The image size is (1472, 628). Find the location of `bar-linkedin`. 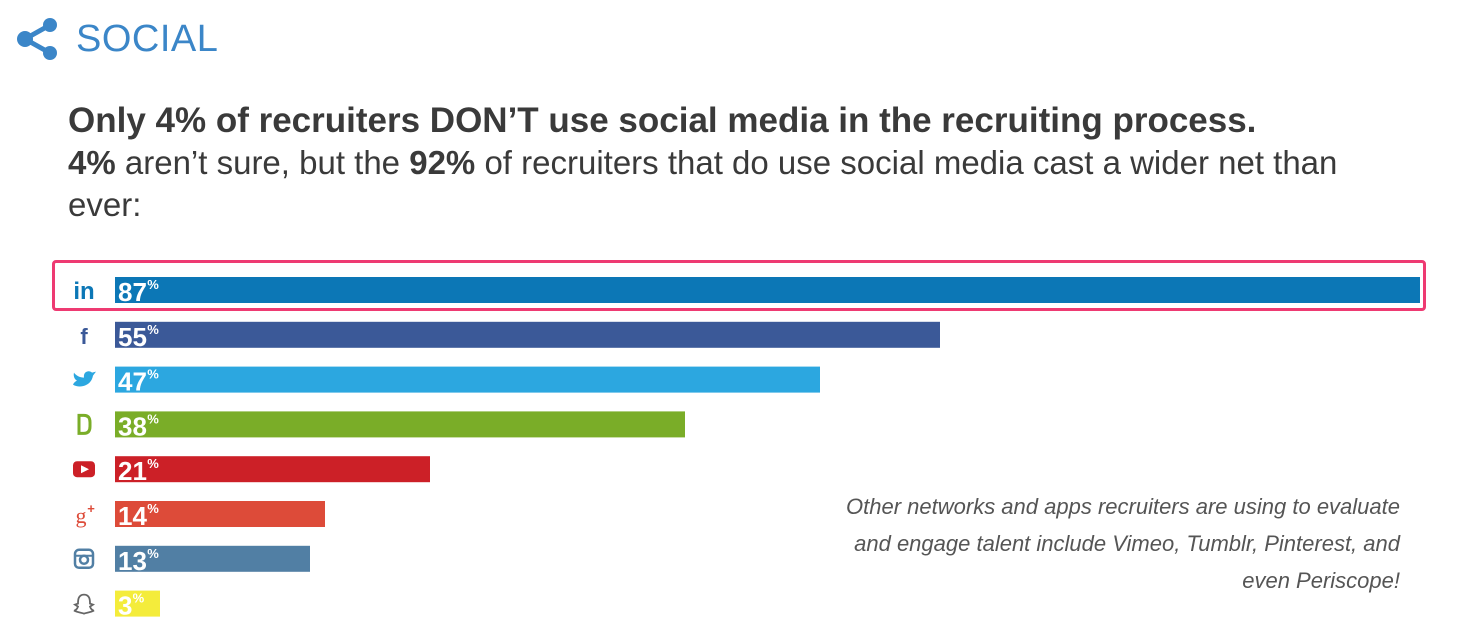

bar-linkedin is located at coordinates (767, 290).